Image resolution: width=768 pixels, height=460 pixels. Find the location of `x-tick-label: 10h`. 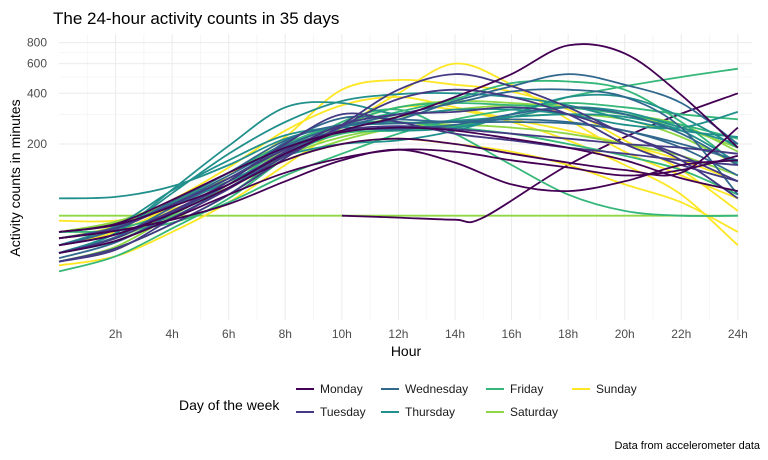

x-tick-label: 10h is located at coordinates (342, 334).